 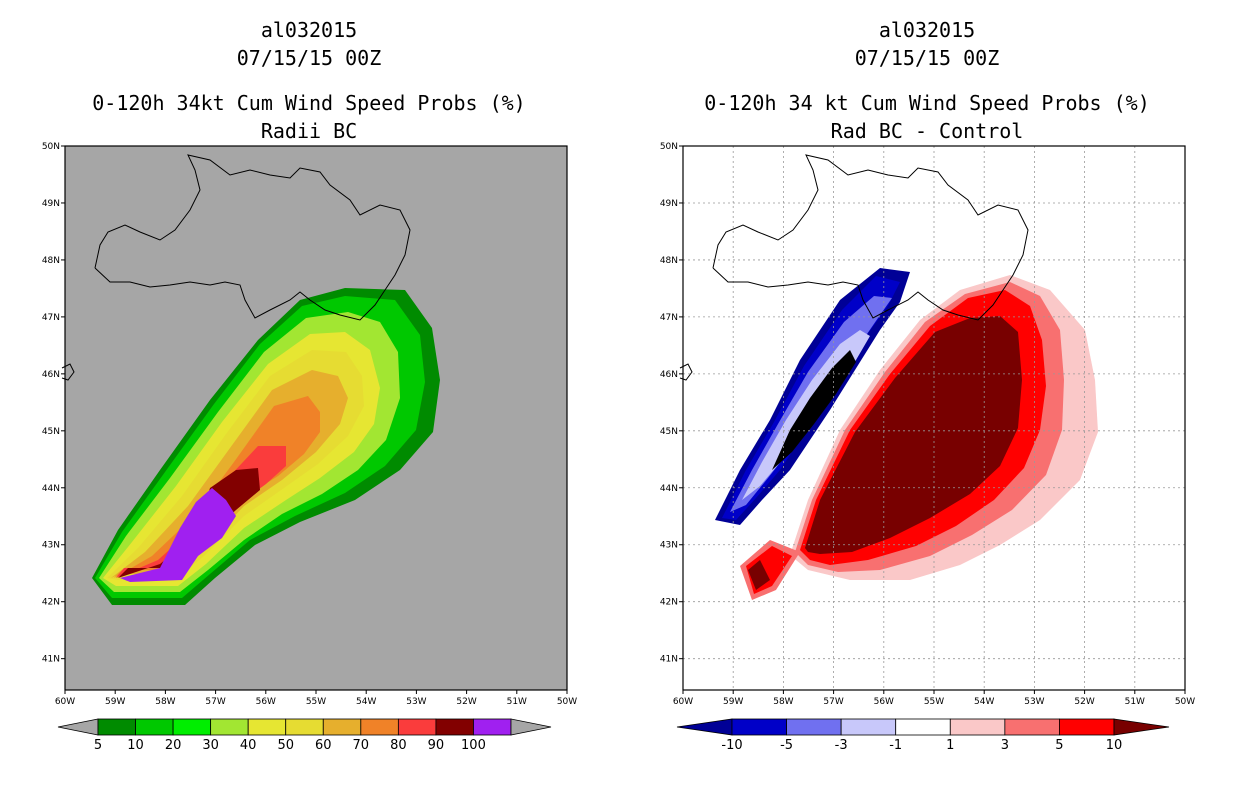 What do you see at coordinates (309, 103) in the screenshot?
I see `map-title: 0-120h 34kt Cum Wind Speed Probs (%)` at bounding box center [309, 103].